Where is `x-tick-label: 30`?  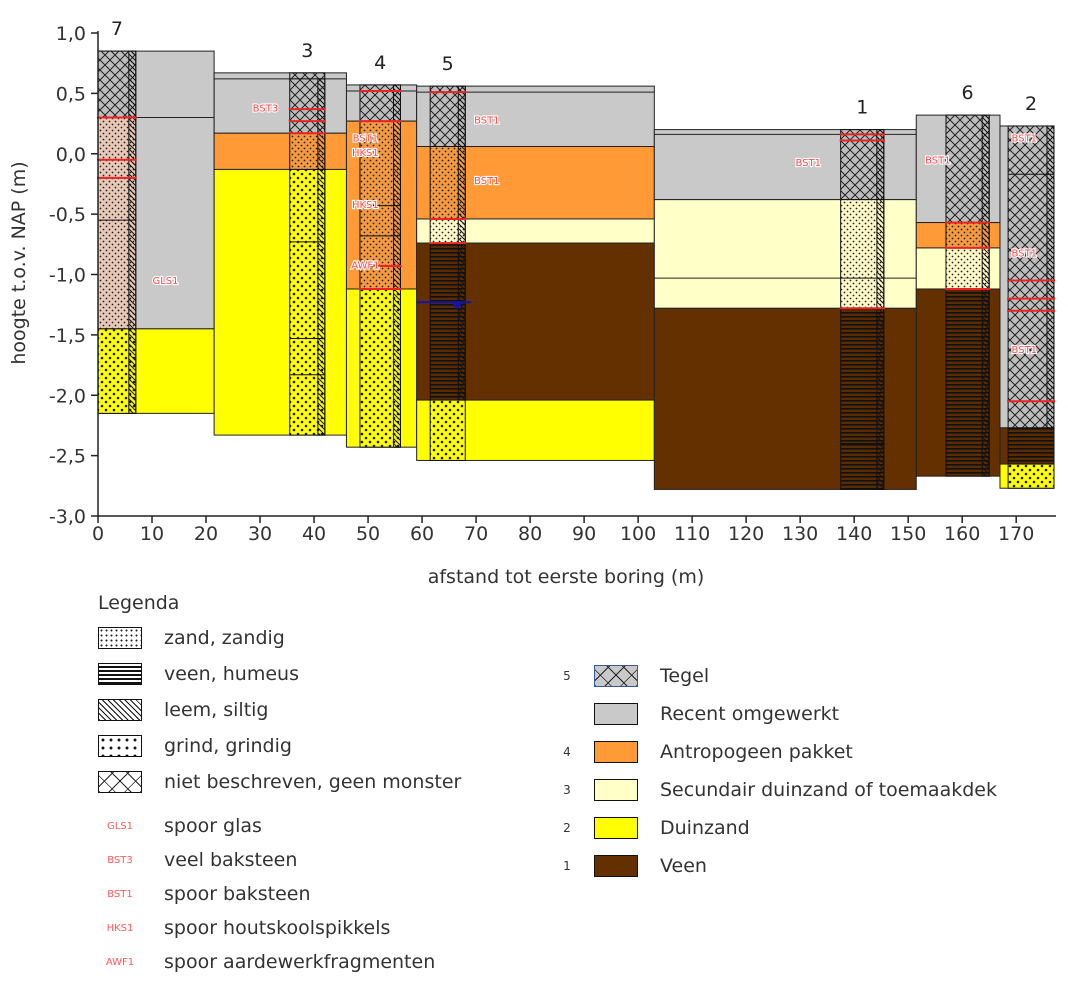 x-tick-label: 30 is located at coordinates (260, 534).